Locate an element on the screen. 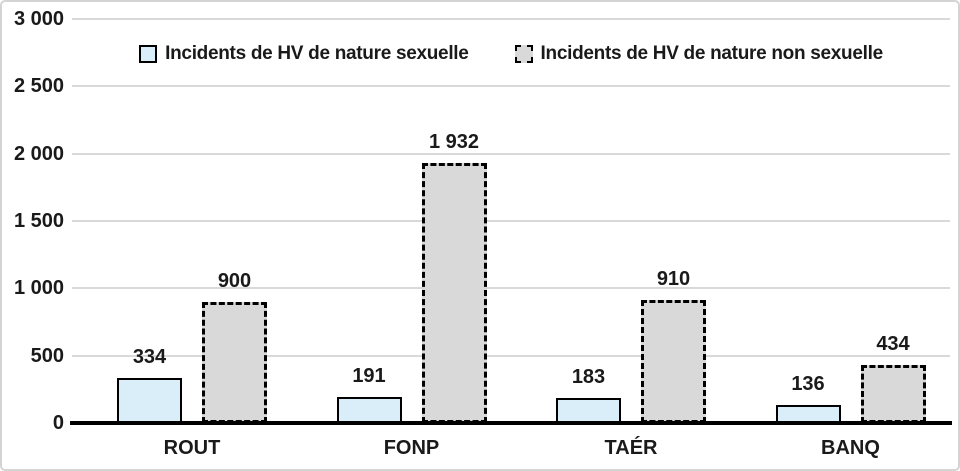 The height and width of the screenshot is (471, 960). bar-rout-incidents-de-hv-de-nature-sexuelle is located at coordinates (149, 400).